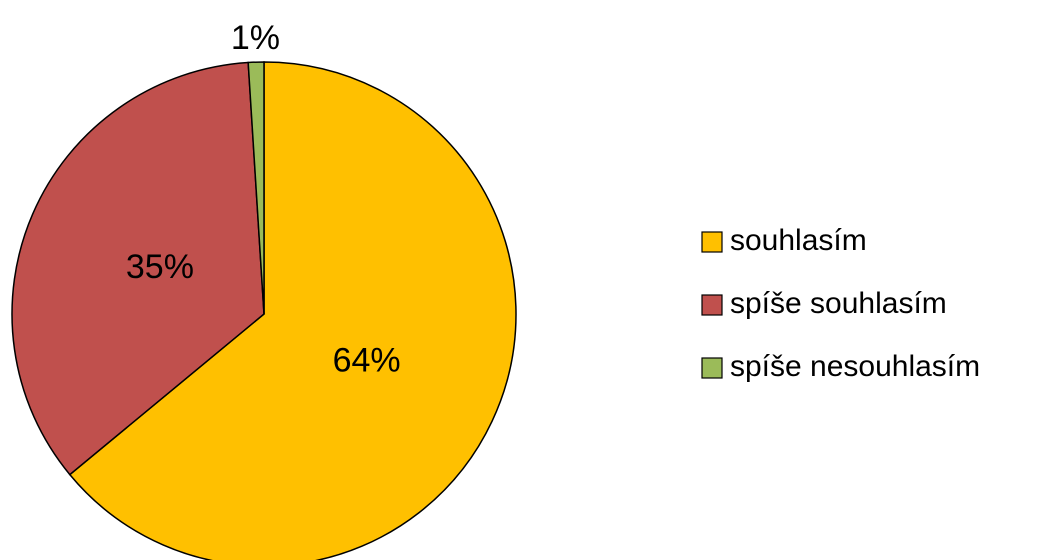 The image size is (1057, 560). I want to click on legend-label: souhlasím, so click(798, 240).